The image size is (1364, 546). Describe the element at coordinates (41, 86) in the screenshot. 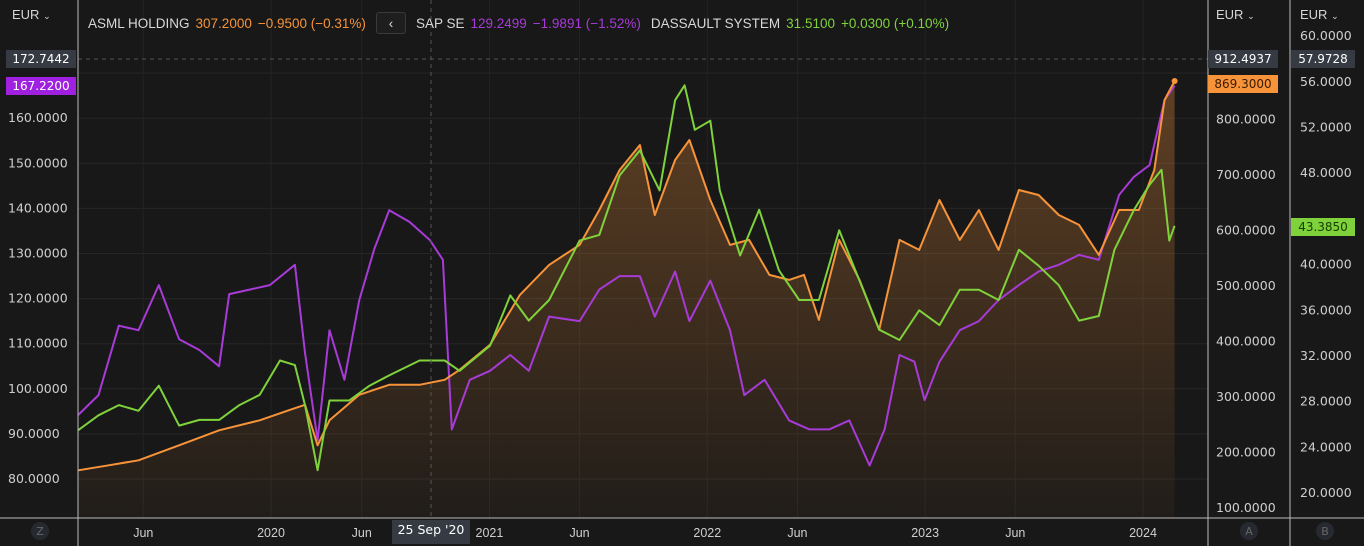

I see `sap-last-price-tag: 167.2200` at that location.